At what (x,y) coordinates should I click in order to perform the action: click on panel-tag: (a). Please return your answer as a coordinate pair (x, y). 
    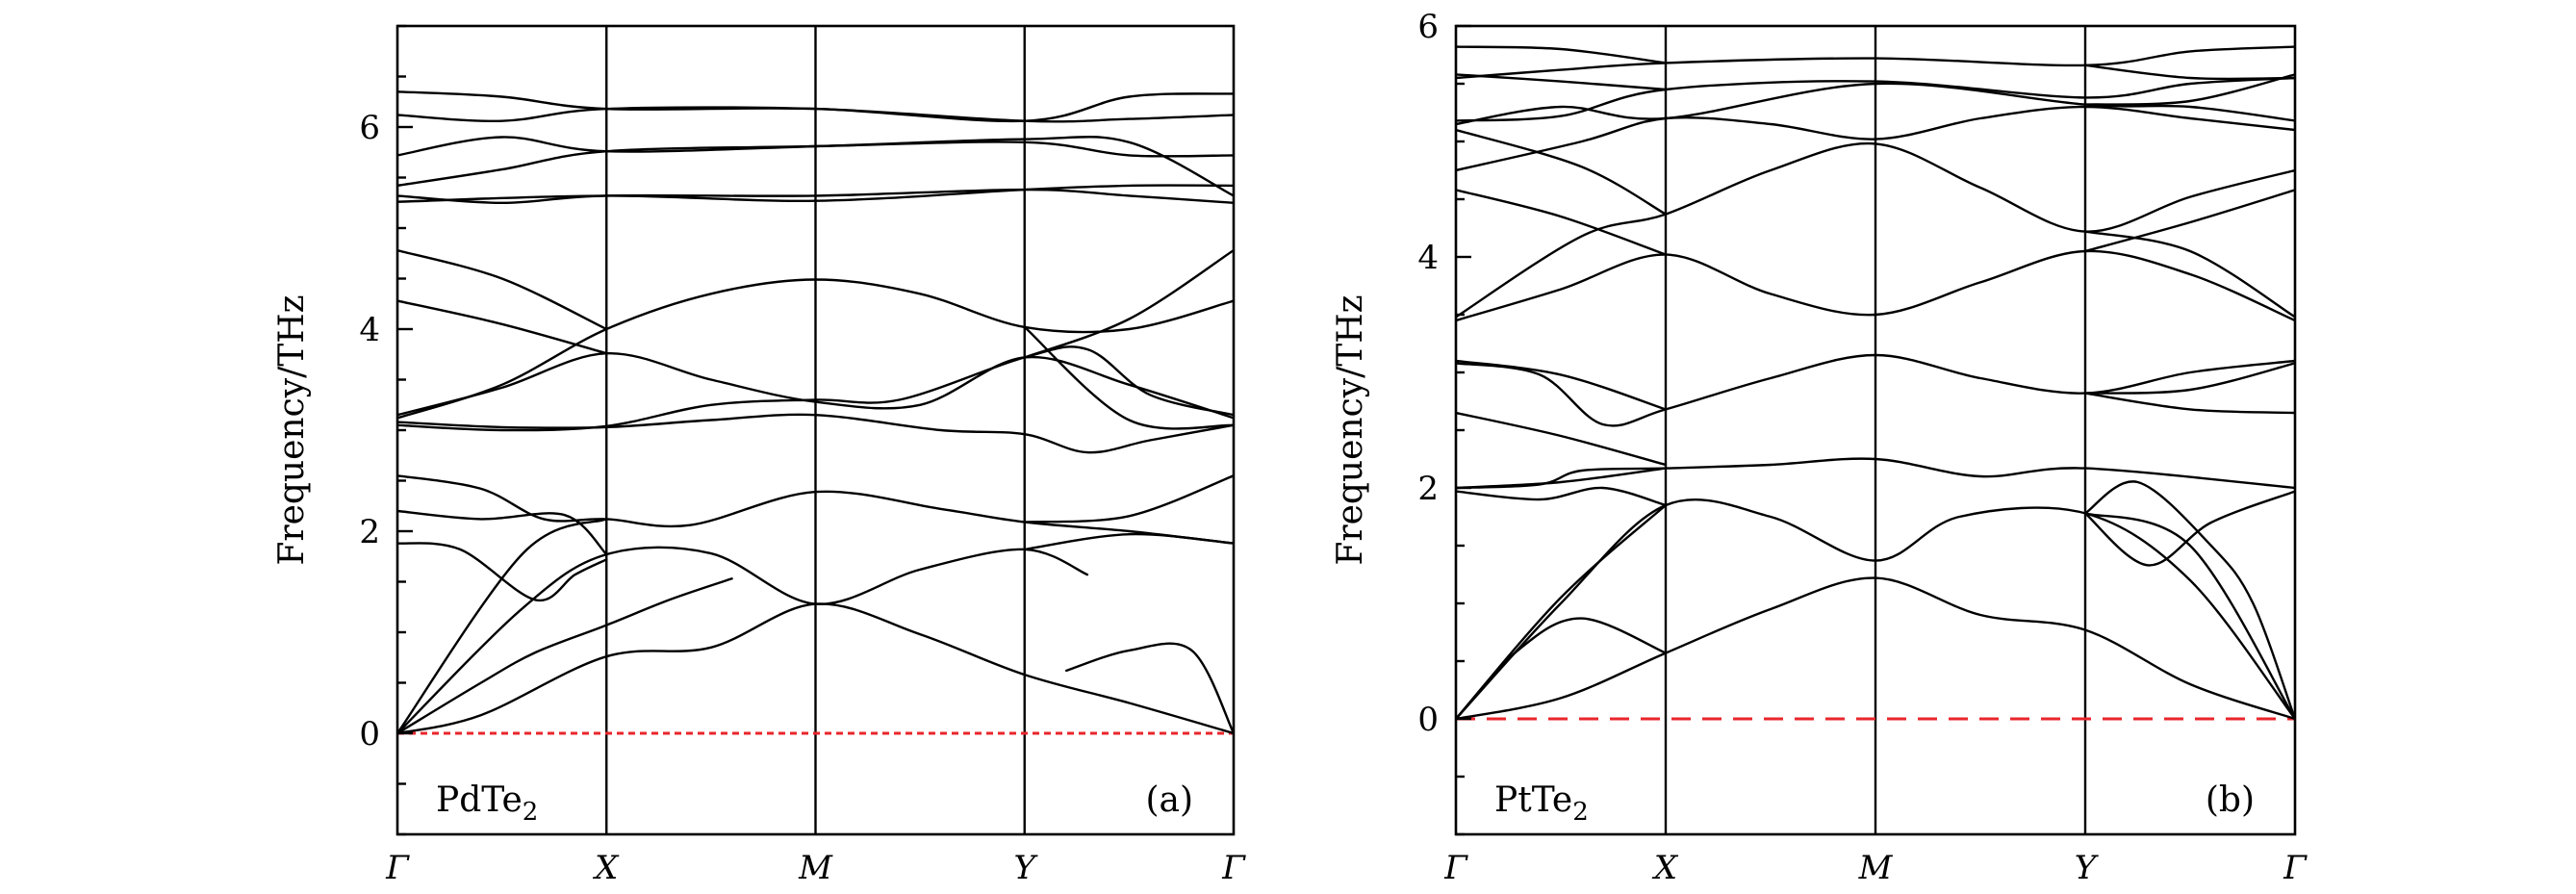
    Looking at the image, I should click on (1169, 800).